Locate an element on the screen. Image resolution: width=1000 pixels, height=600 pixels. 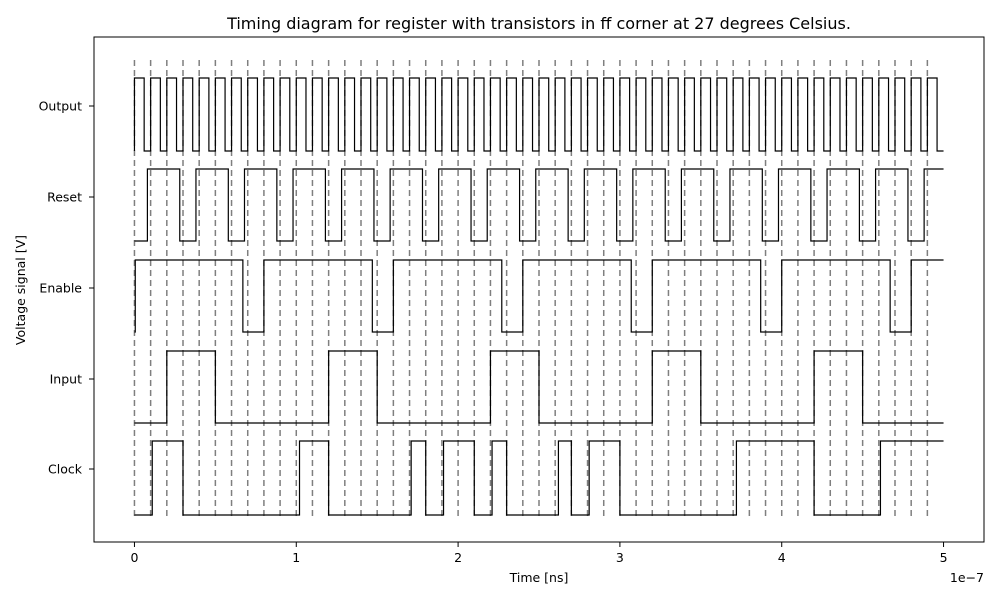
y-tick-label-clock: Clock is located at coordinates (65, 469).